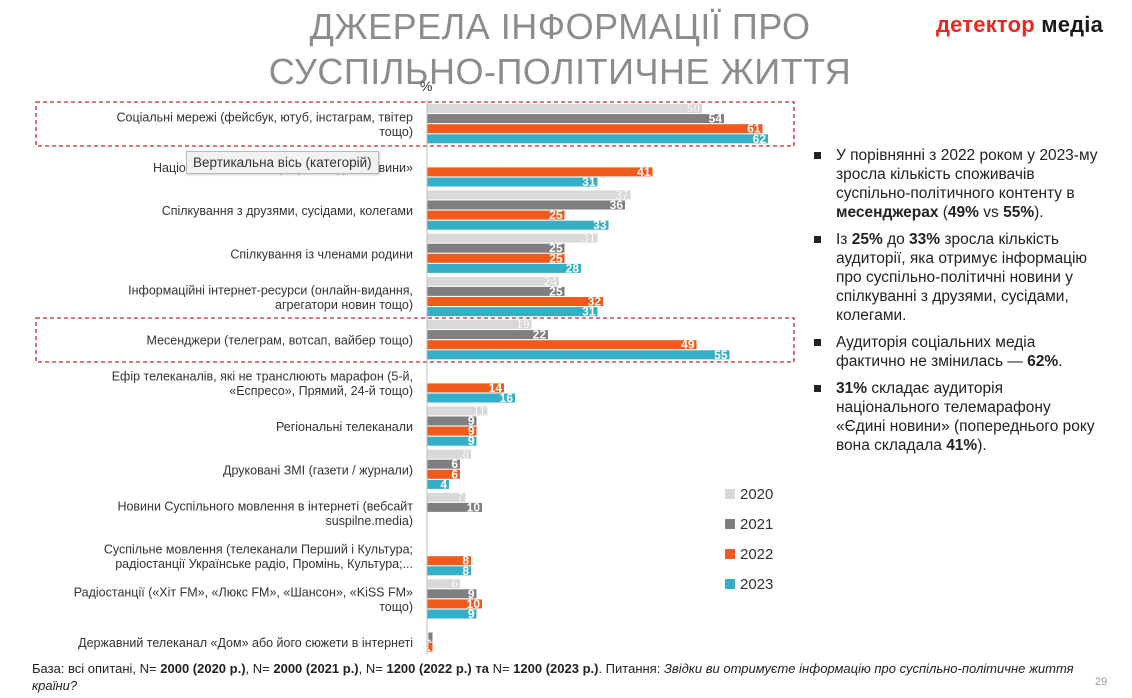 The image size is (1132, 698). What do you see at coordinates (982, 445) in the screenshot?
I see `finding-text: ).` at bounding box center [982, 445].